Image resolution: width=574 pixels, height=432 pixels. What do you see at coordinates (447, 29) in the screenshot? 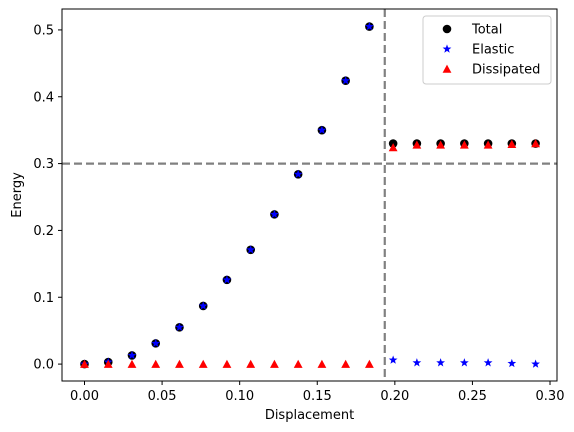
I see `legend-marker-total` at bounding box center [447, 29].